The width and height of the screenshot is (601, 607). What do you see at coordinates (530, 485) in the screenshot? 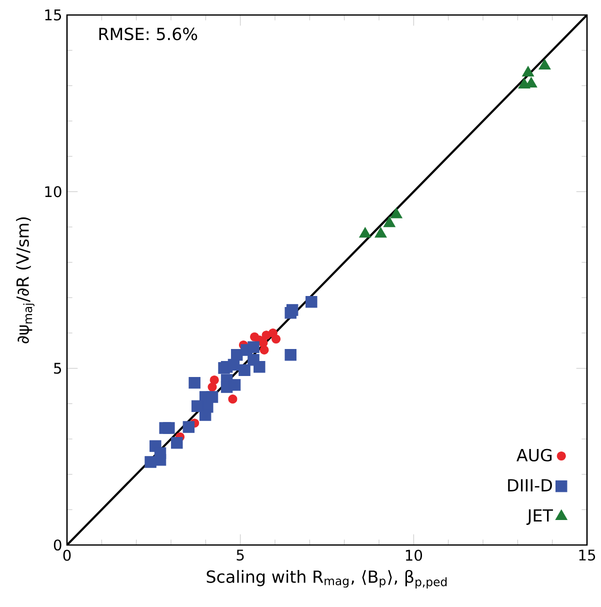
I see `legend-label: DIII-D` at bounding box center [530, 485].